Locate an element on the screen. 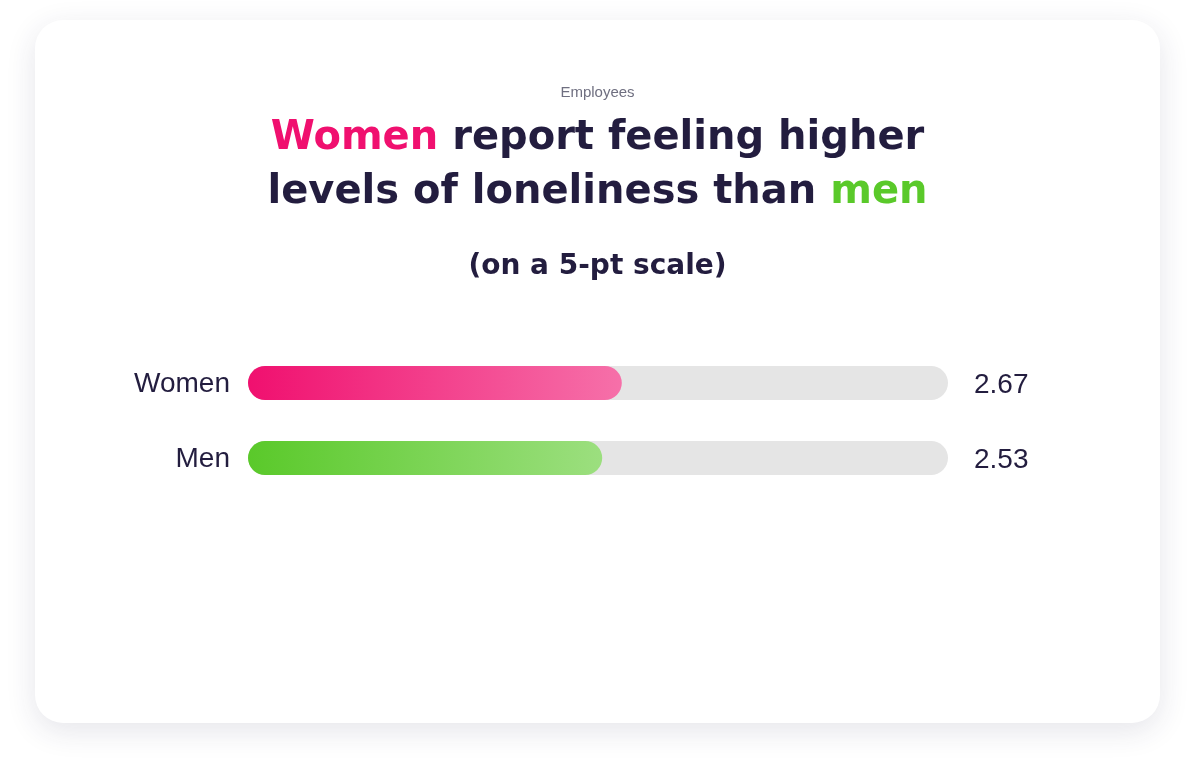 The image size is (1195, 777). chart-title: Women report feeling higher levels of loneliness than men is located at coordinates (597, 162).